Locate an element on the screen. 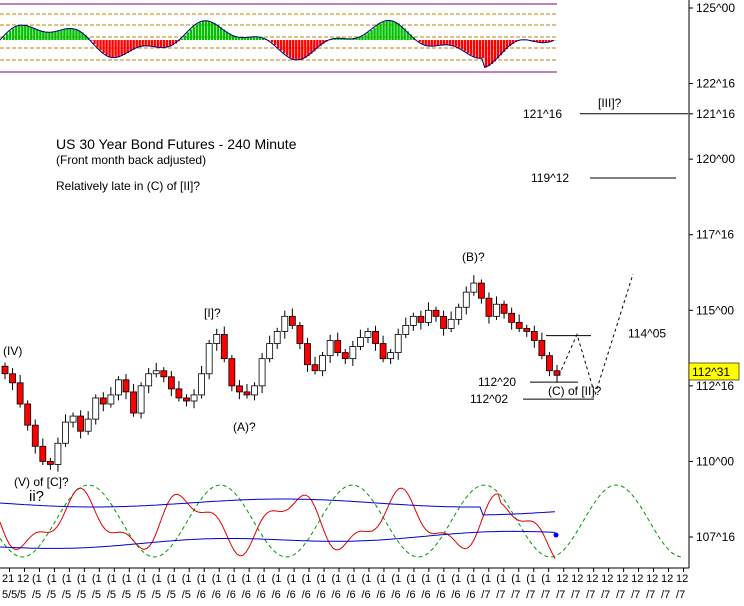  level-label: 119^12 is located at coordinates (550, 178).